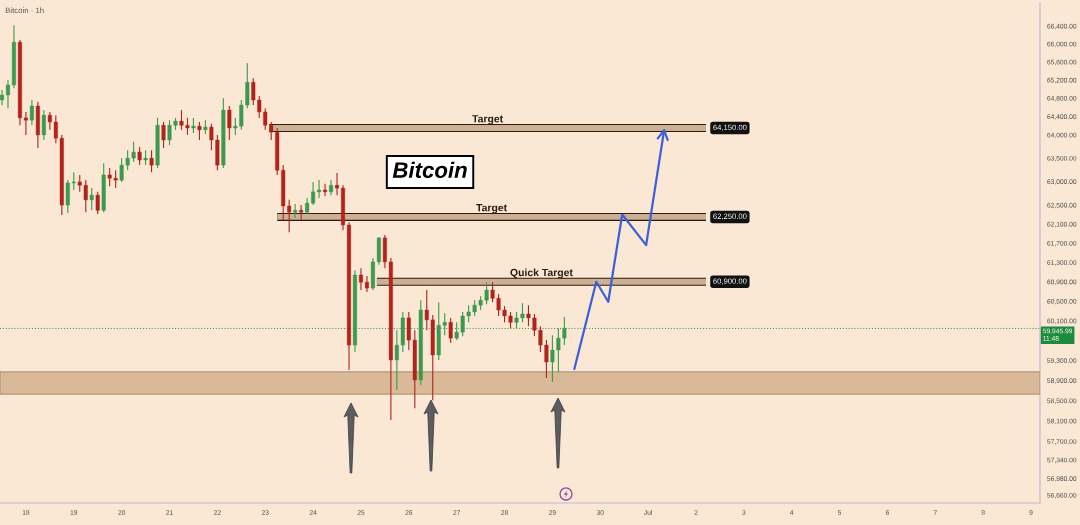 The image size is (1080, 525). I want to click on annotation: Bitcoin, so click(429, 169).